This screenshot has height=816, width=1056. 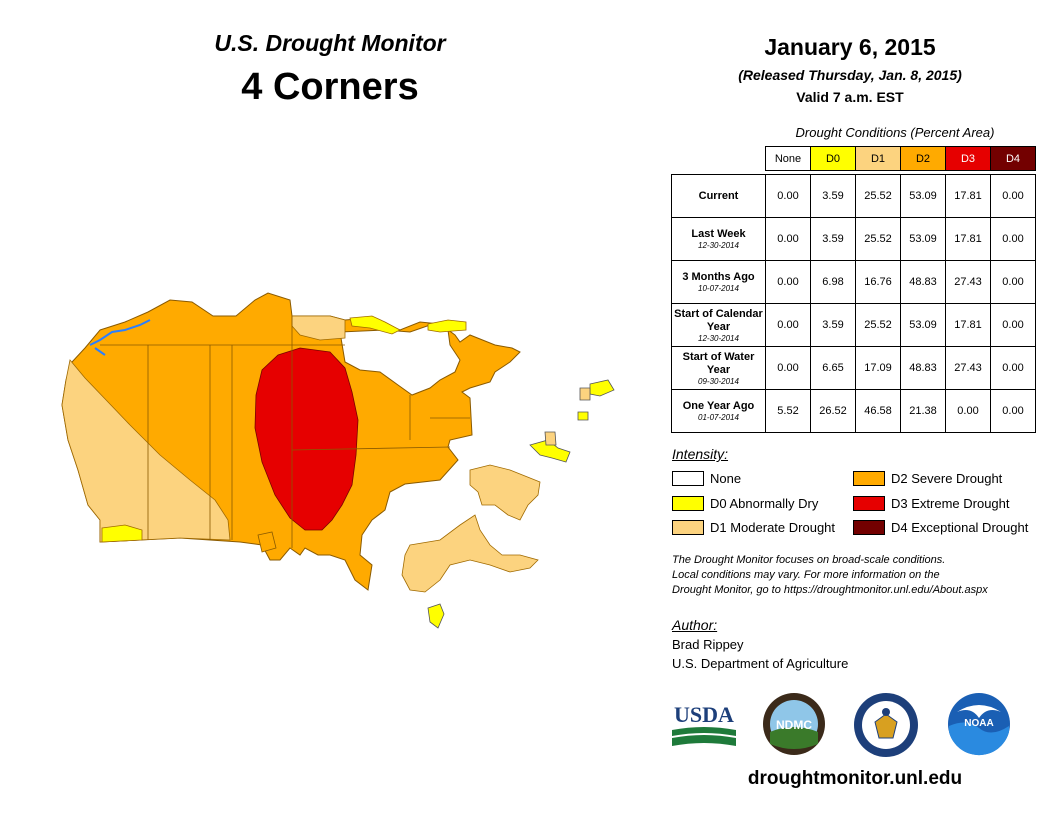 I want to click on ndmc-logo-text: NDMC, so click(x=794, y=725).